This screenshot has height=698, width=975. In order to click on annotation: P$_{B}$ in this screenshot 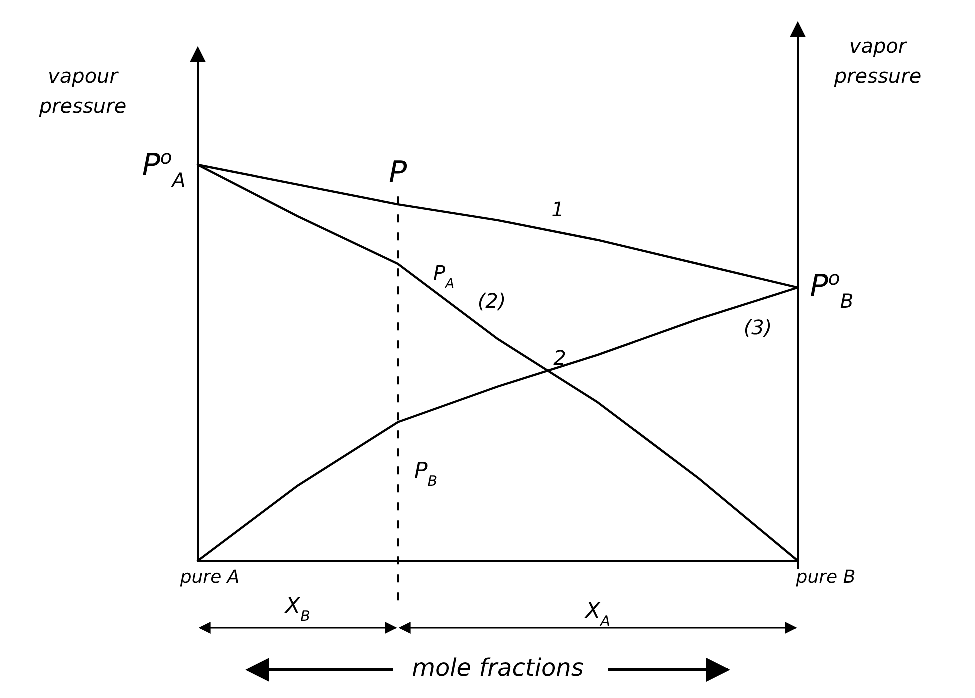, I will do `click(426, 474)`.